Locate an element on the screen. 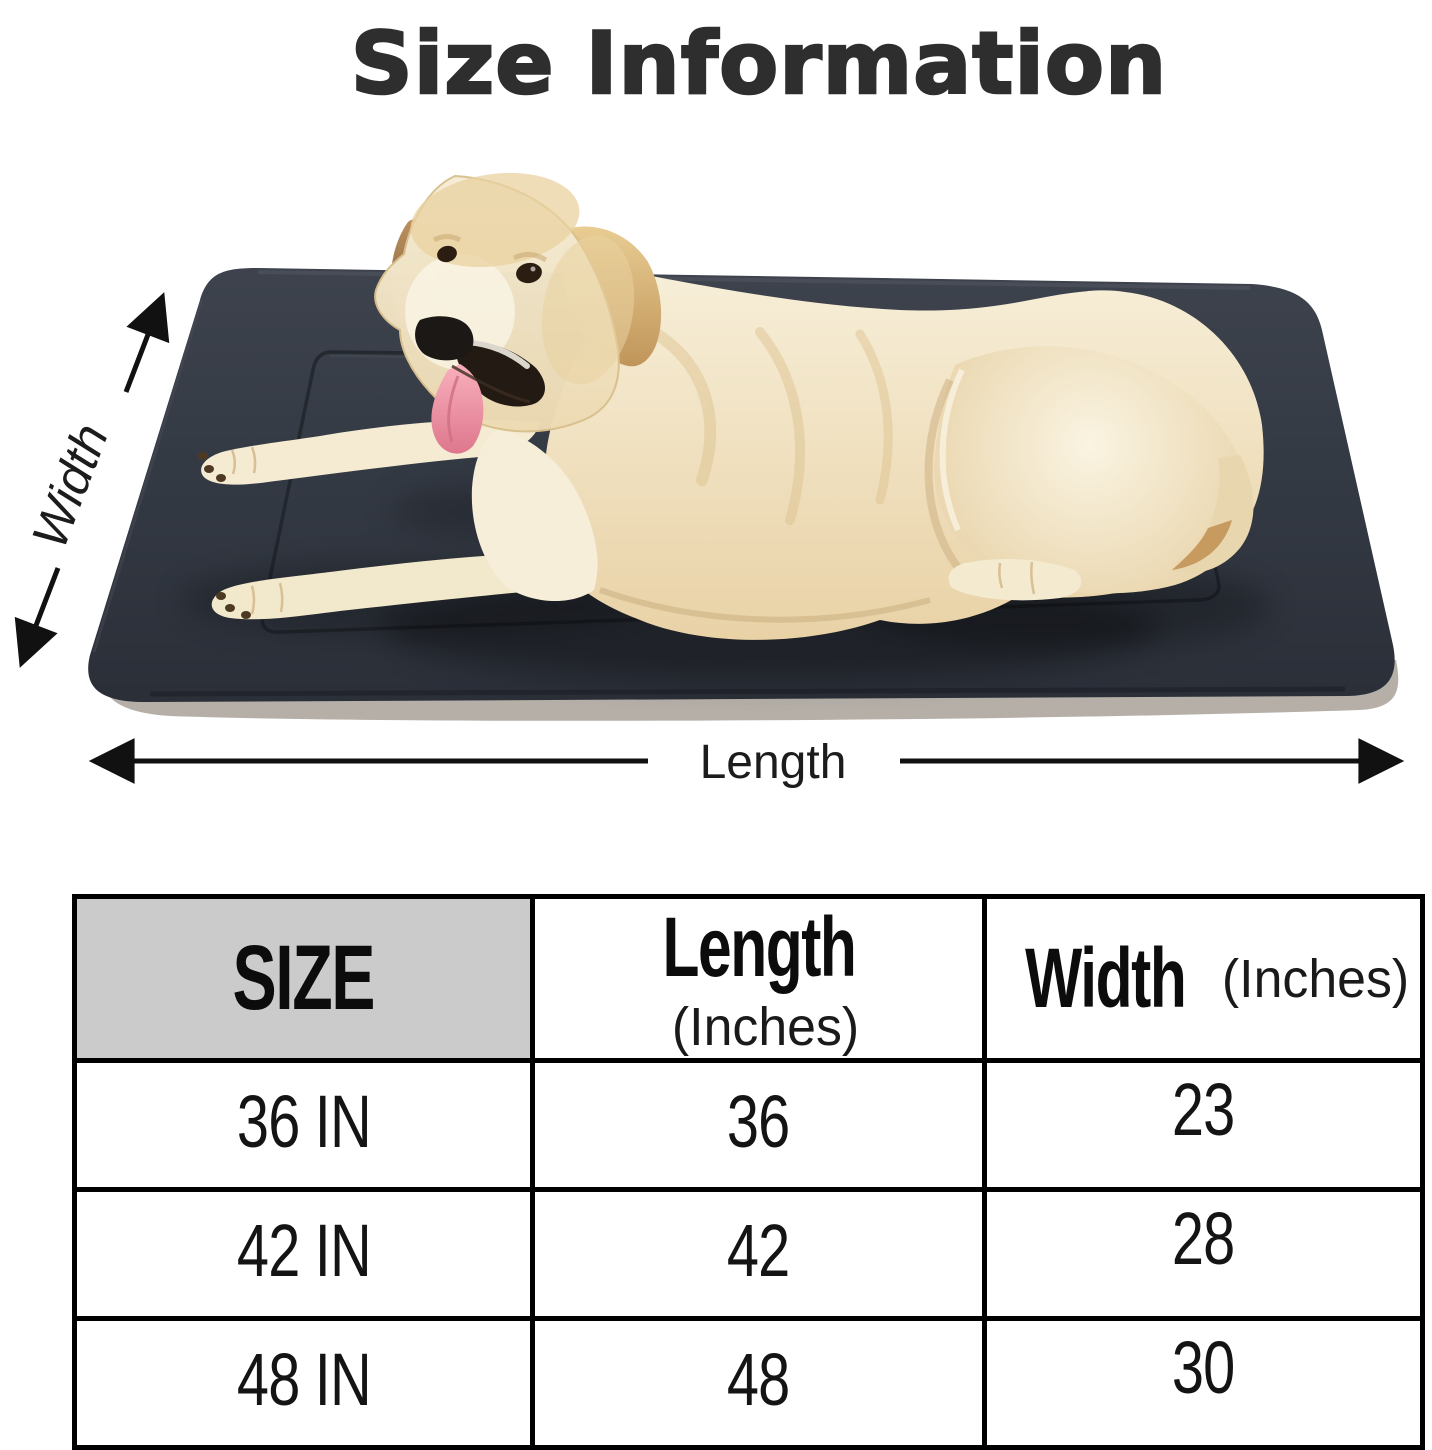  header-length: Length(Inches) is located at coordinates (758, 978).